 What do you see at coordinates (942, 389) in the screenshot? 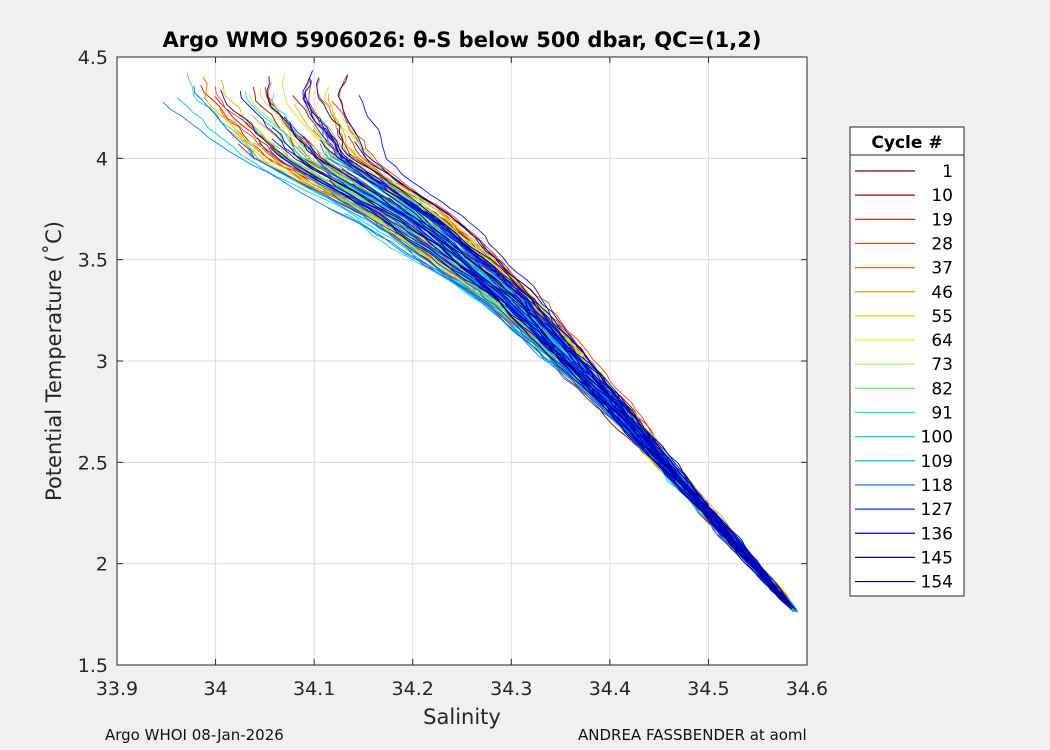
I see `legend-label: 82` at bounding box center [942, 389].